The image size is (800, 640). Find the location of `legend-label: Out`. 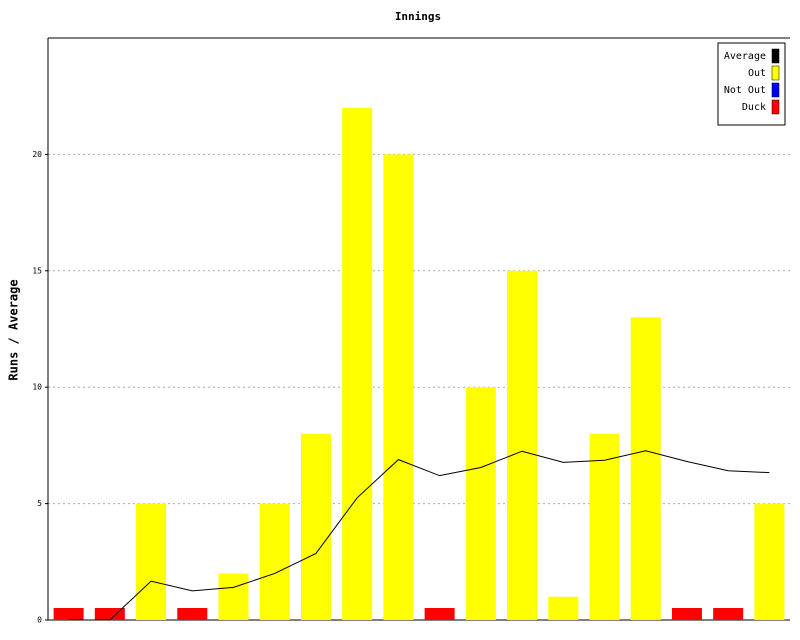

legend-label: Out is located at coordinates (757, 73).